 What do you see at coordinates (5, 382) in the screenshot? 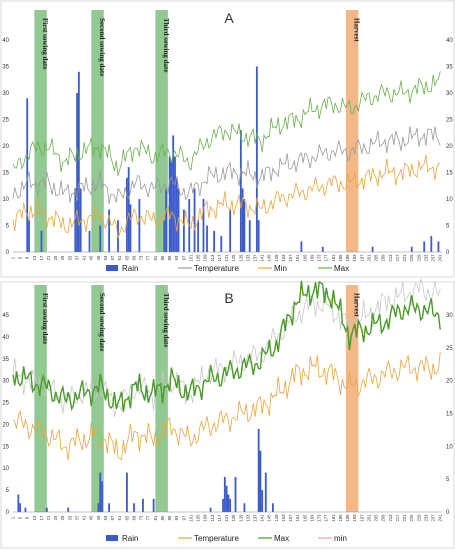
I see `left-tick-label: 30` at bounding box center [5, 382].